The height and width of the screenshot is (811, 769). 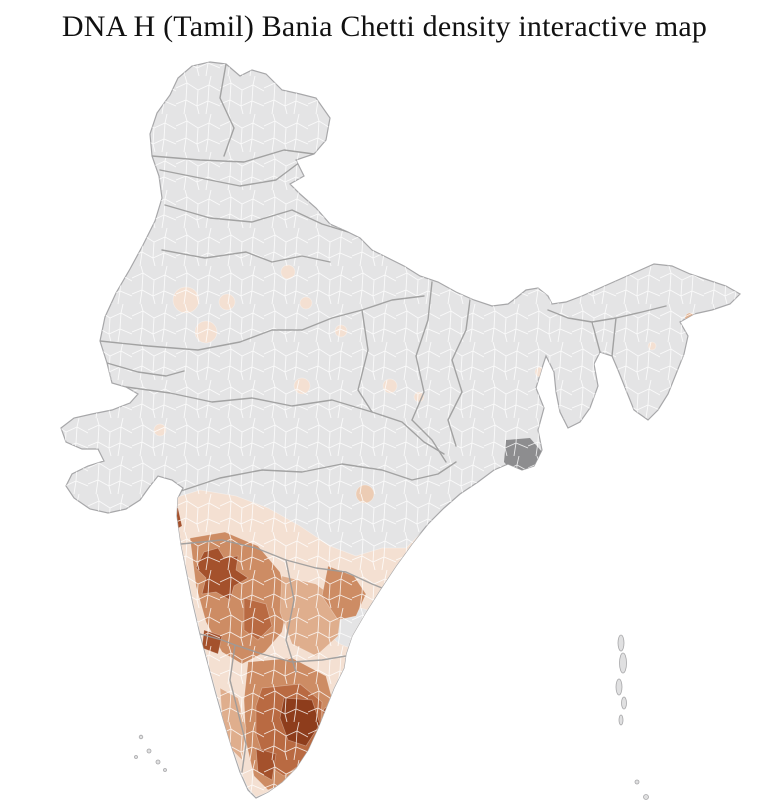 What do you see at coordinates (632, 717) in the screenshot?
I see `andaman-nicobar-islands` at bounding box center [632, 717].